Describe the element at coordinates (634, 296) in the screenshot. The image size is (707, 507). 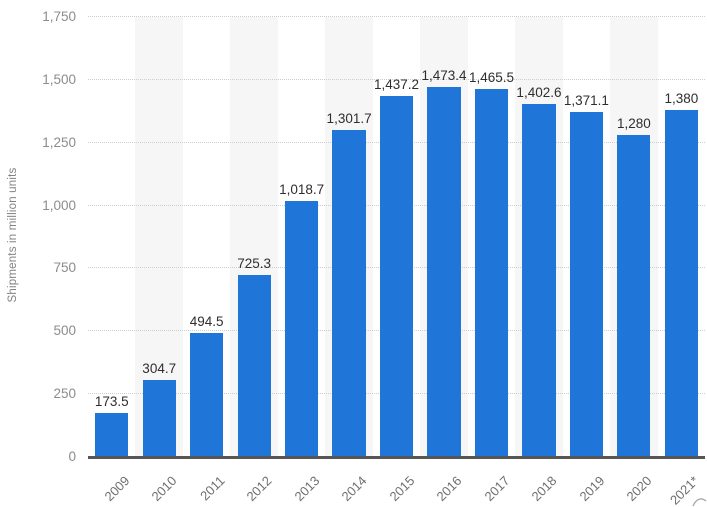
I see `bar-2020` at that location.